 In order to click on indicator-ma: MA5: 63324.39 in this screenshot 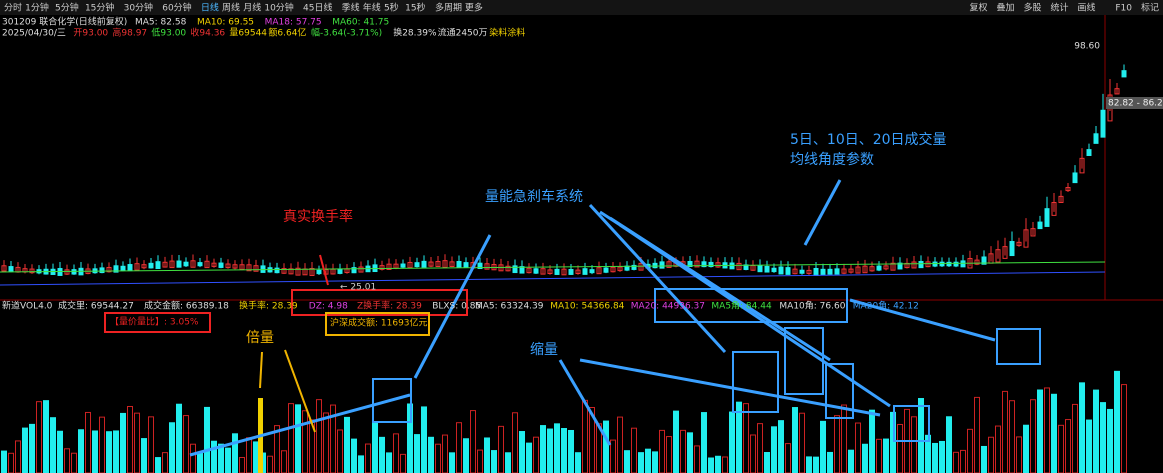, I will do `click(509, 307)`.